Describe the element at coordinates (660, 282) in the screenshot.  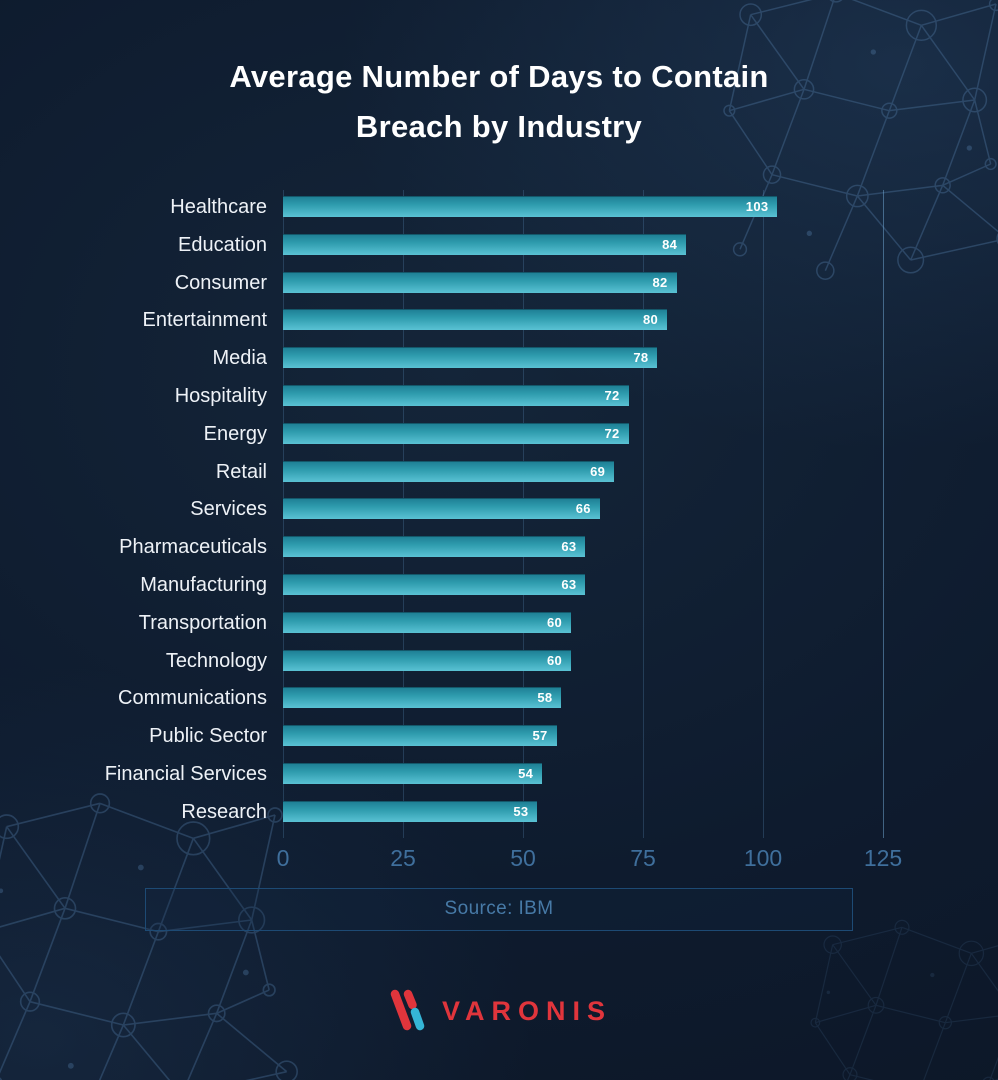
I see `value-label: 82` at that location.